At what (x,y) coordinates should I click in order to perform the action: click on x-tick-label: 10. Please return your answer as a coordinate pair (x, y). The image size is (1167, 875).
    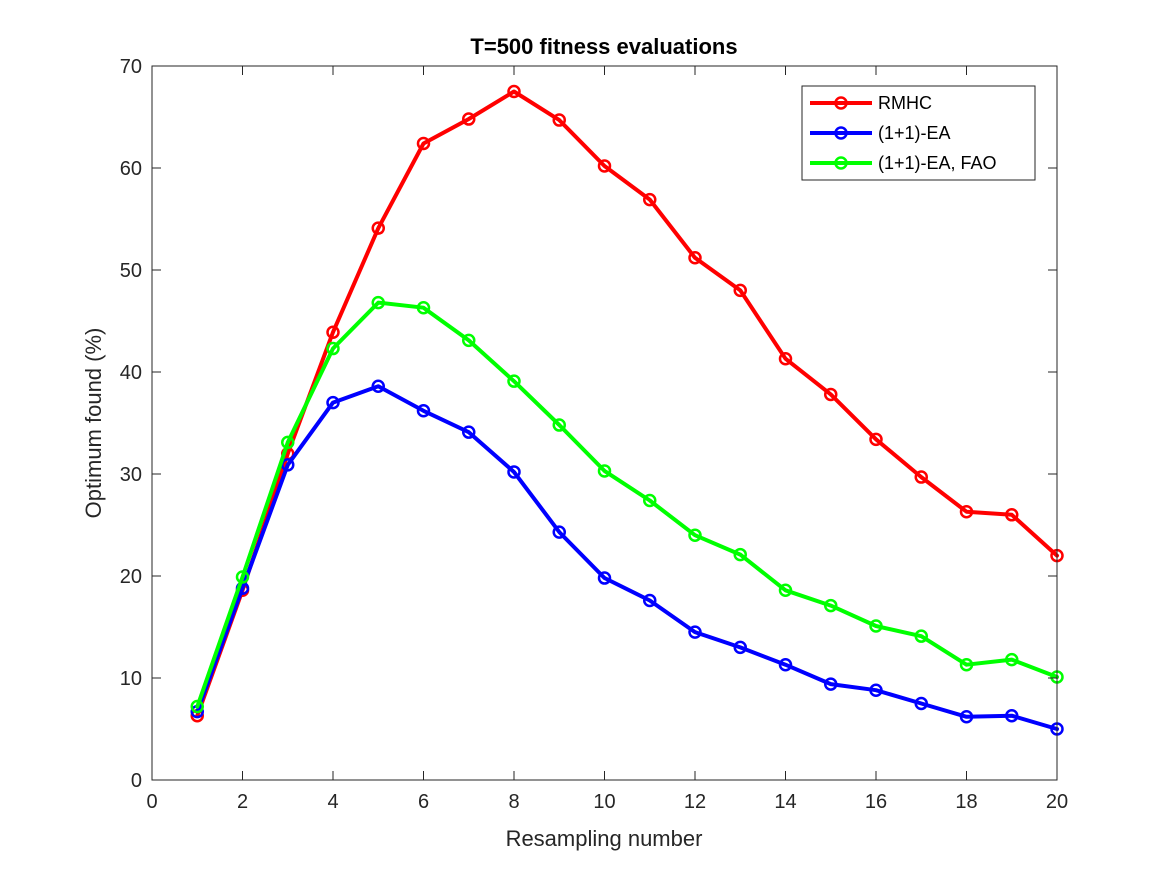
    Looking at the image, I should click on (604, 802).